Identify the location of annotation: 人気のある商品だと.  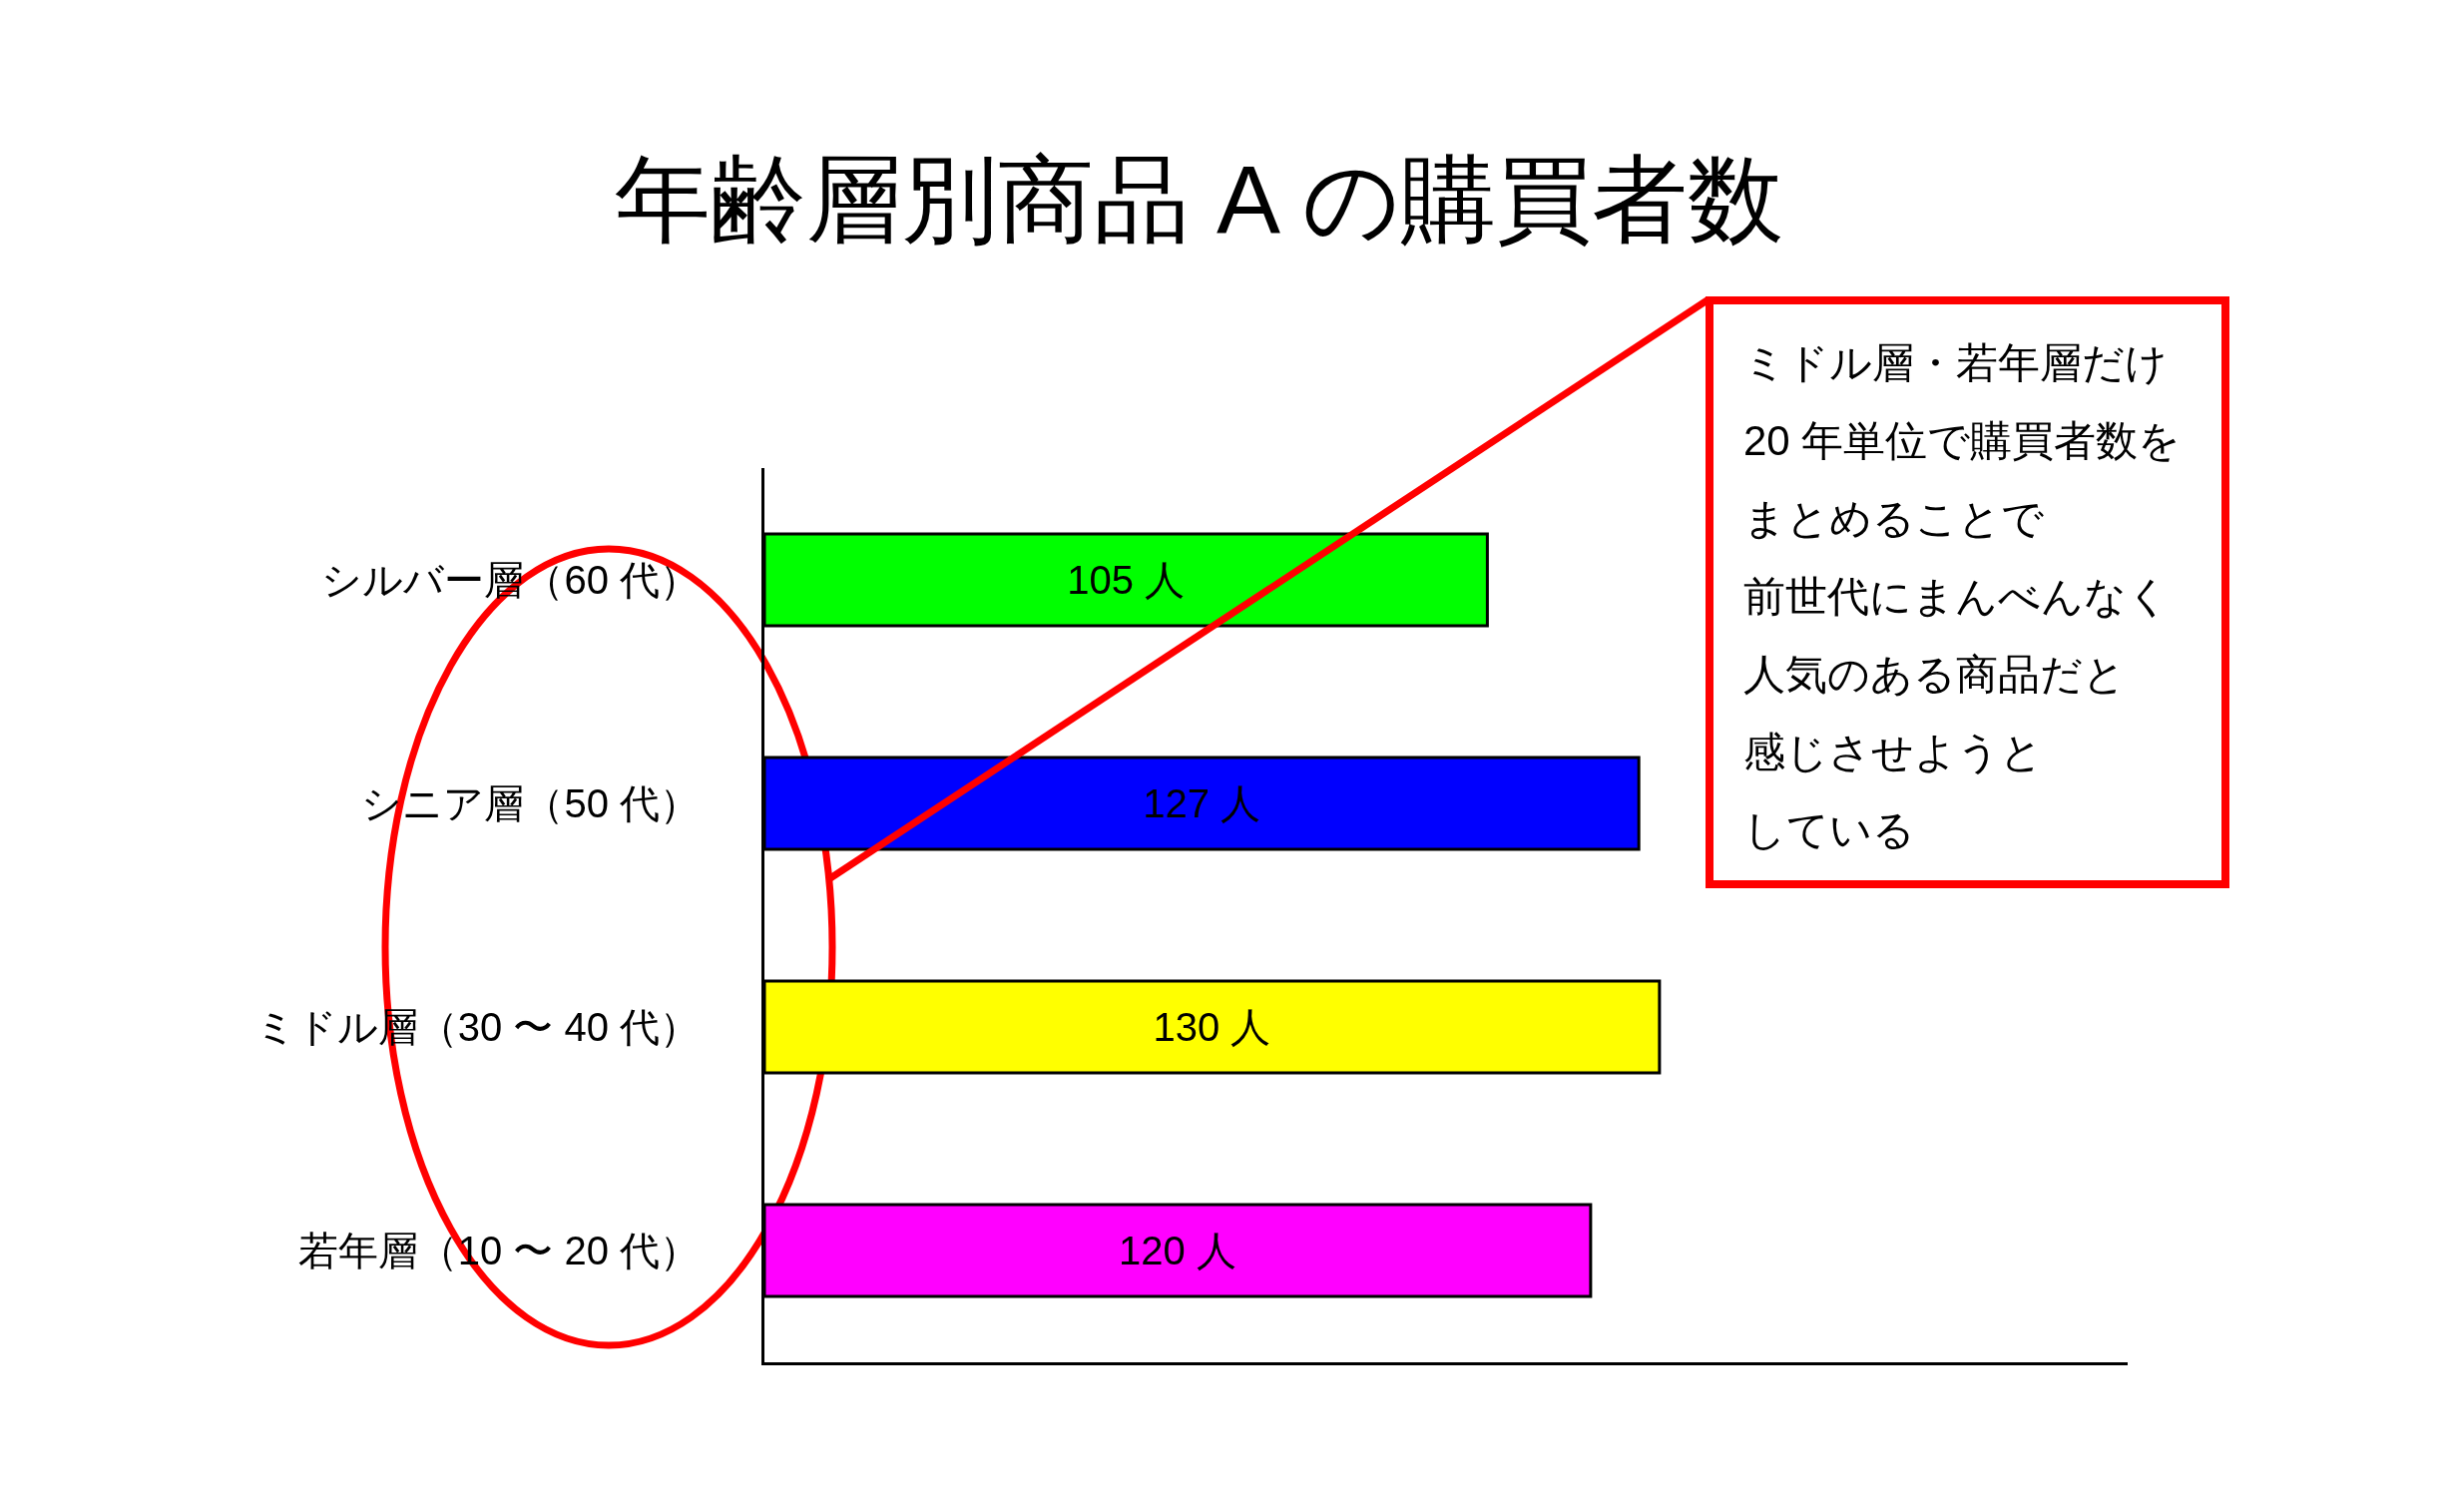
(1935, 675).